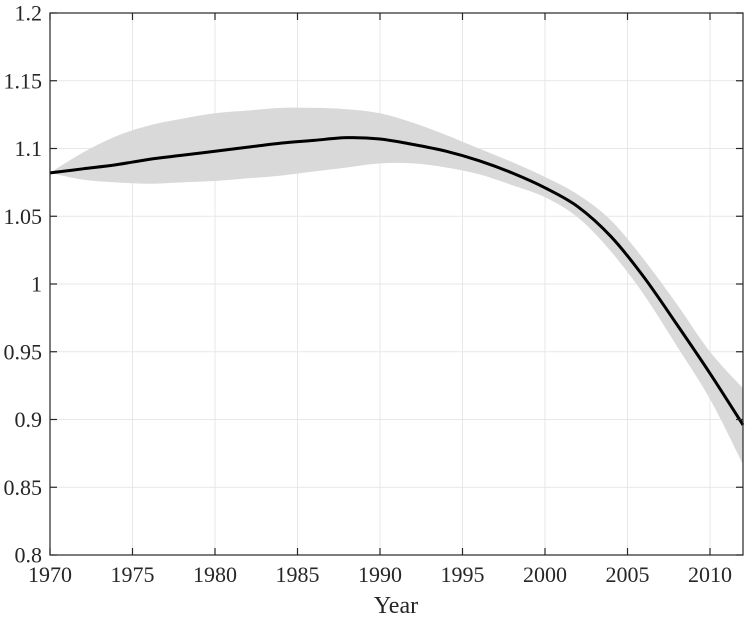 The width and height of the screenshot is (747, 624). What do you see at coordinates (710, 574) in the screenshot?
I see `x-tick-label: 2010` at bounding box center [710, 574].